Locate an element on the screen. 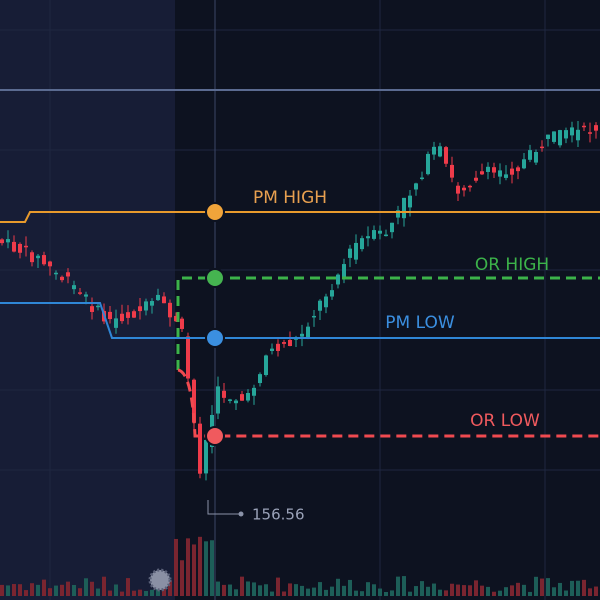  low-bracket-dot is located at coordinates (241, 514).